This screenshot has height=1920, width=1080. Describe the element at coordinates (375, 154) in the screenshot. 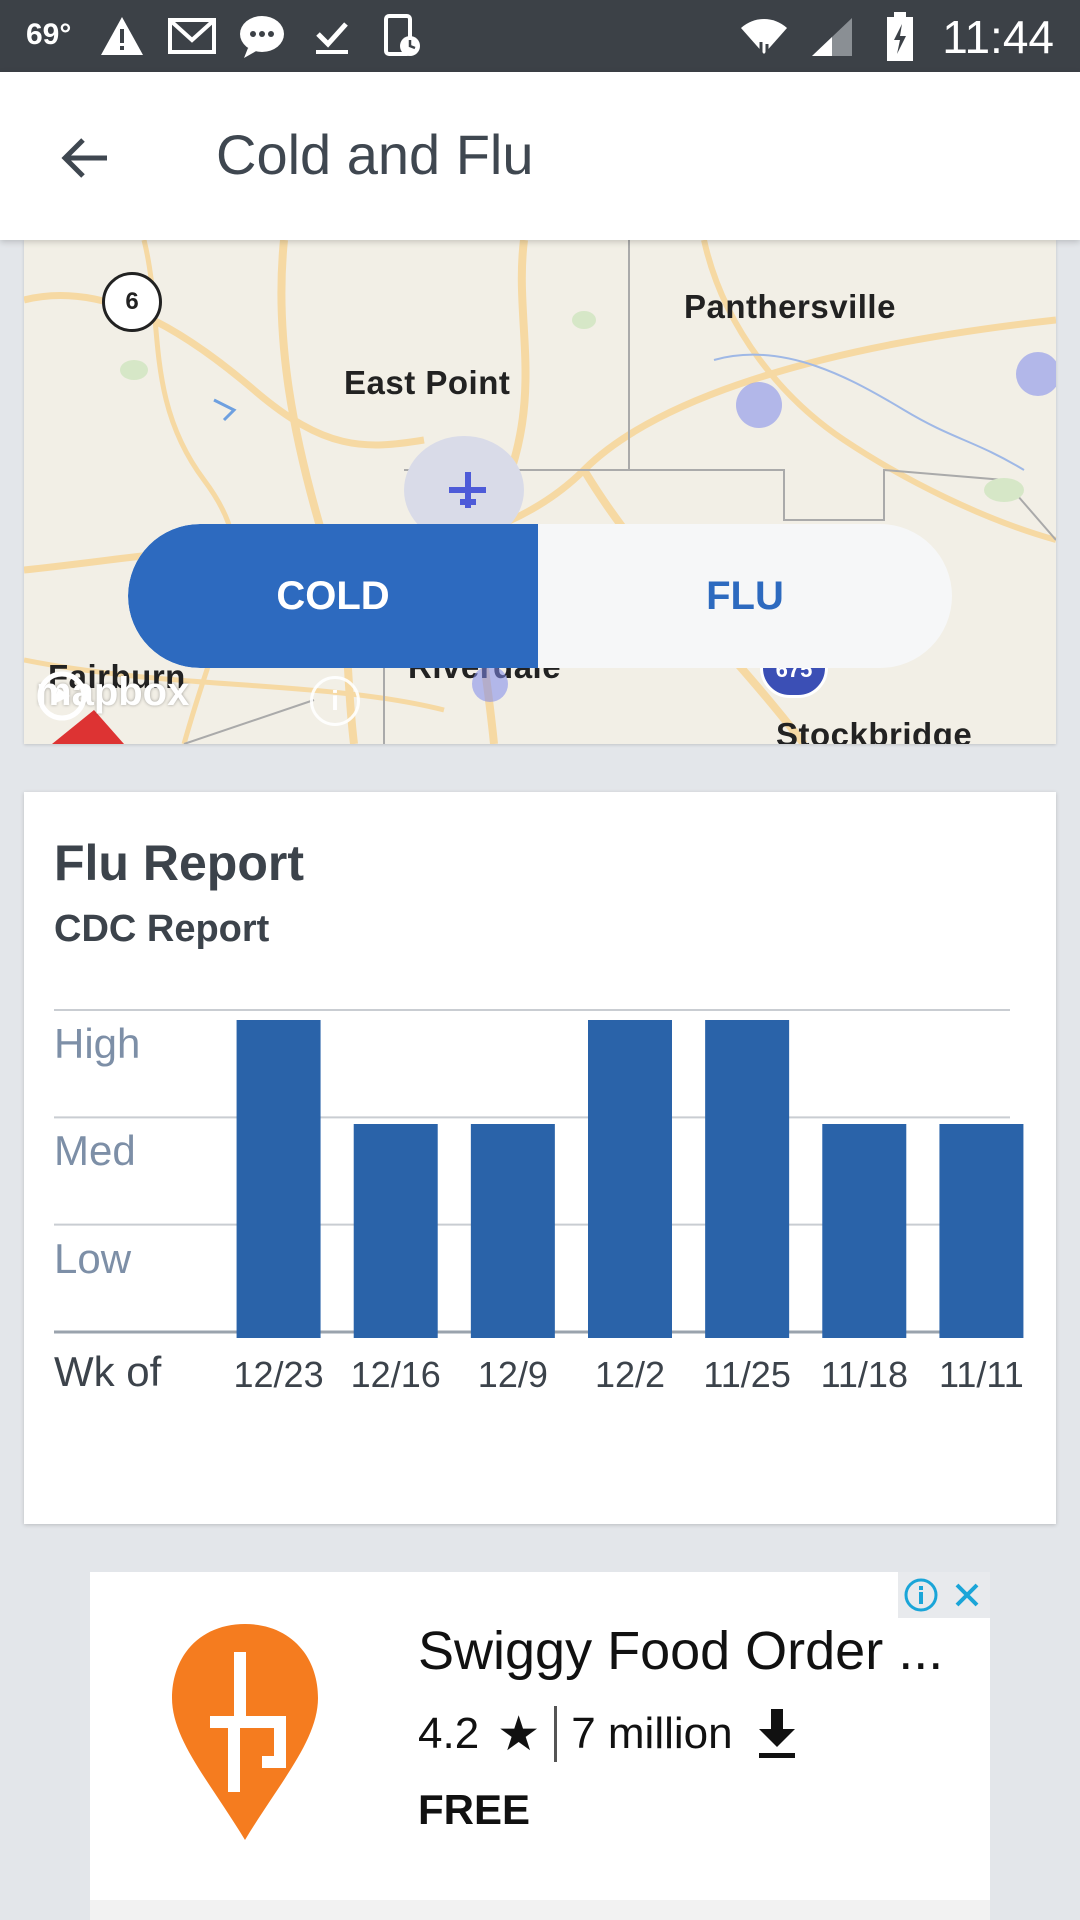

I see `page-title: Cold and Flu` at that location.